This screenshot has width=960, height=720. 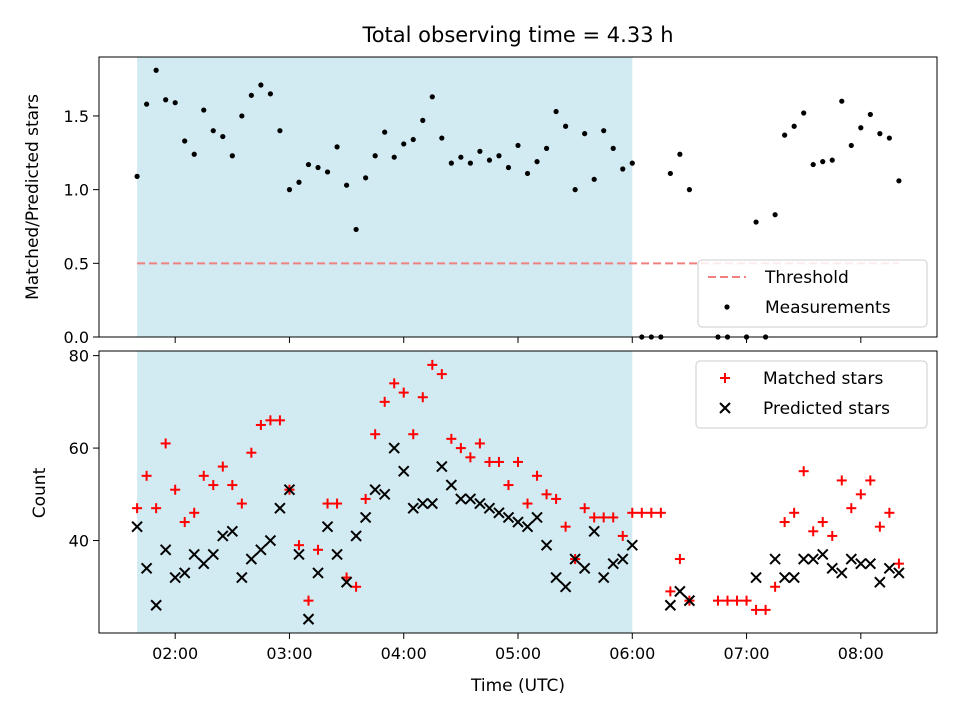 What do you see at coordinates (518, 653) in the screenshot?
I see `xtick-label: 05:00` at bounding box center [518, 653].